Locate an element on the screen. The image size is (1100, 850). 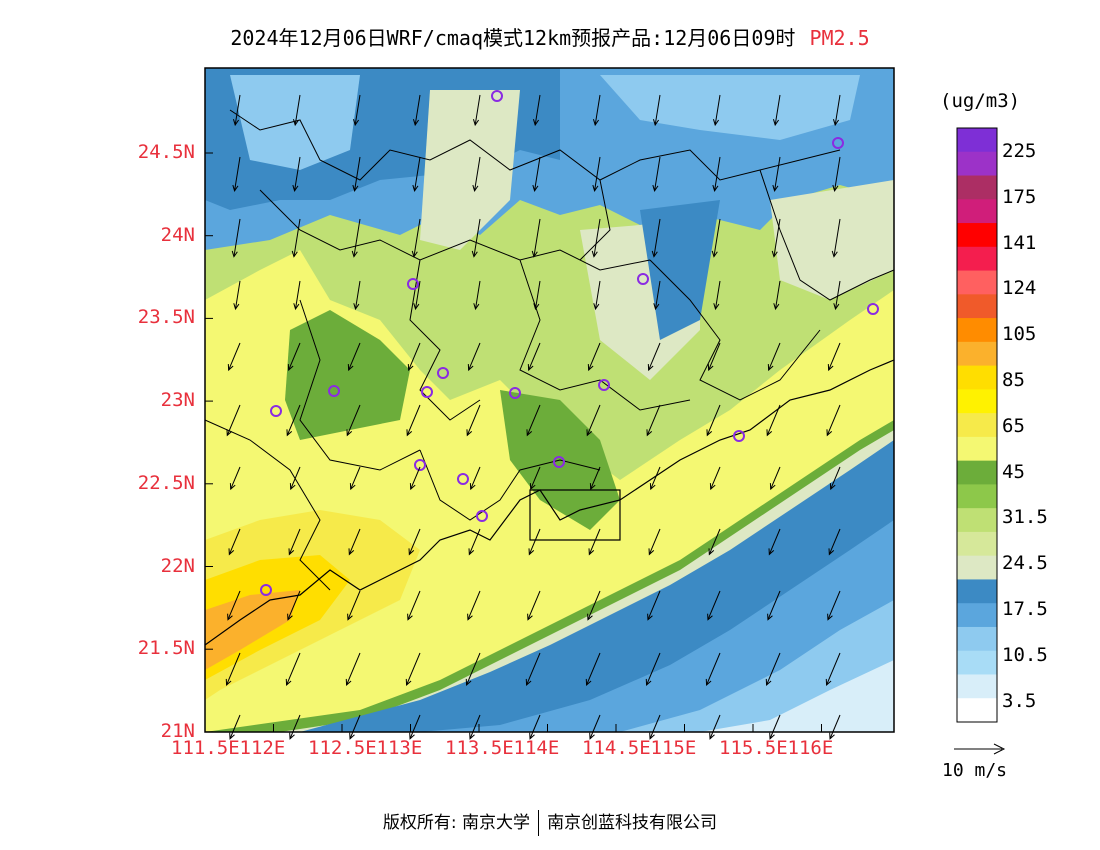
longitude-label: 115E is located at coordinates (673, 748).